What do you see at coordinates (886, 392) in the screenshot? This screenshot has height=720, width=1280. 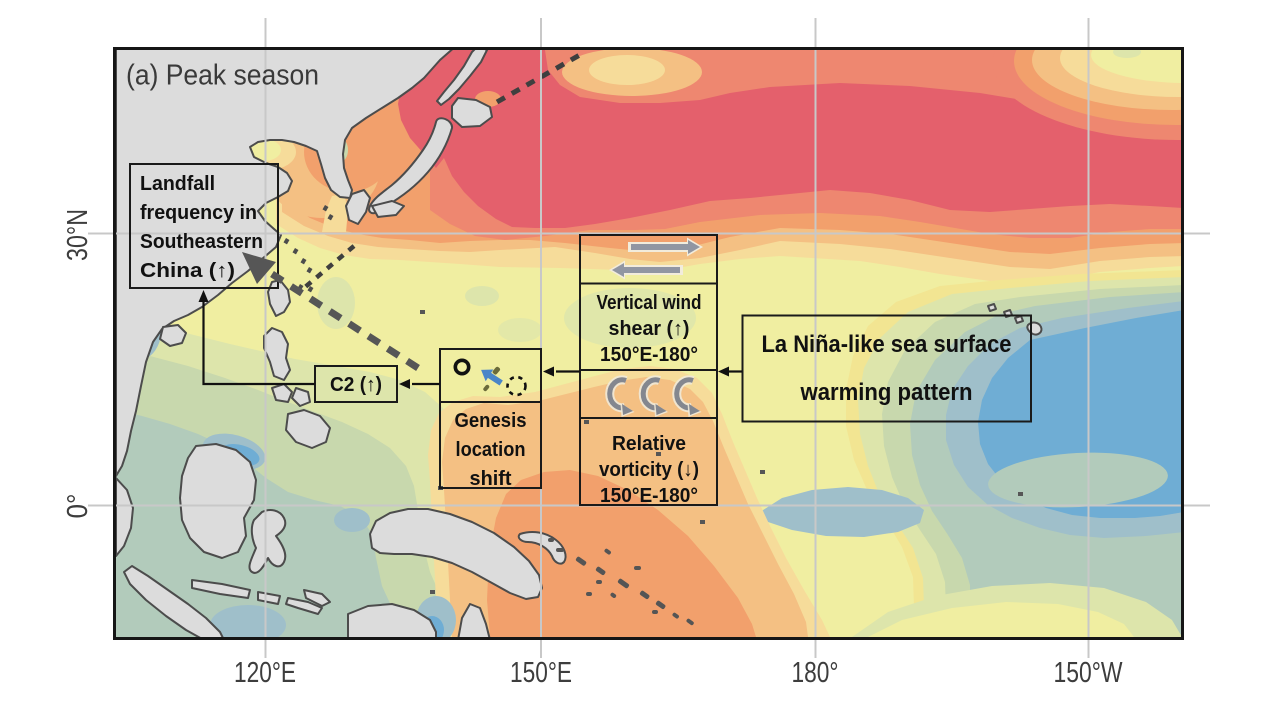 I see `svg-text: warming pattern` at bounding box center [886, 392].